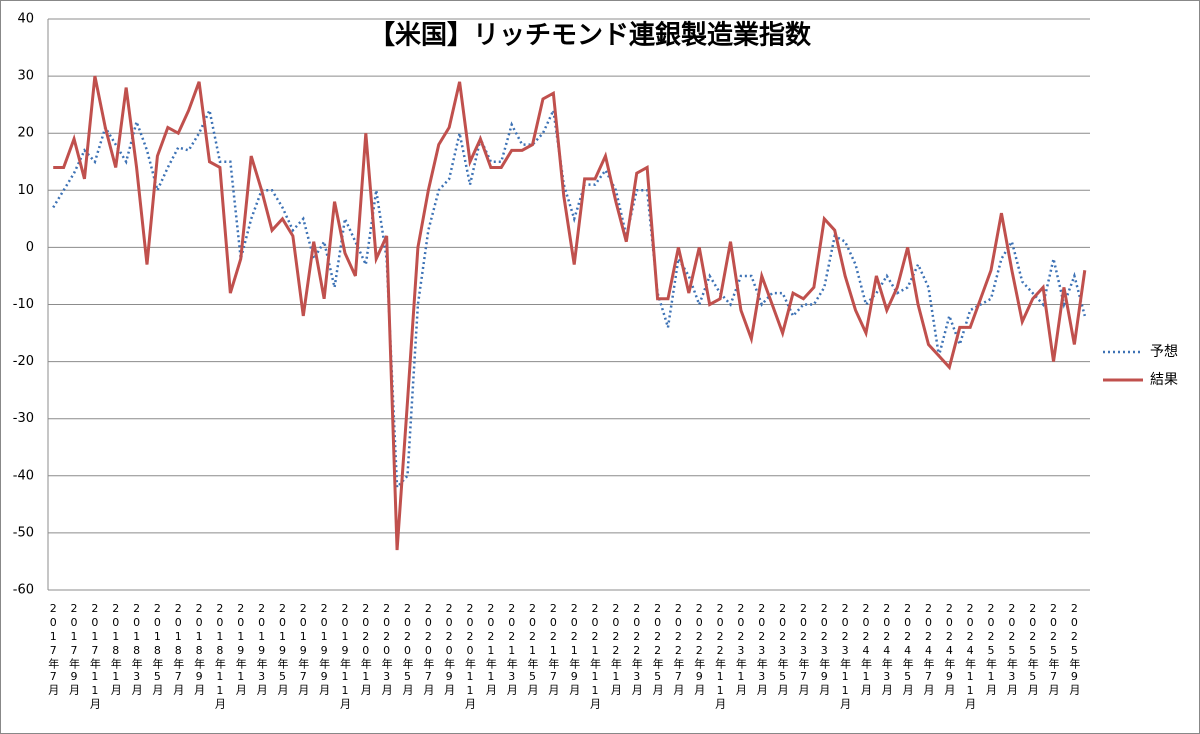  I want to click on x-tick-label: 2021年9月, so click(574, 649).